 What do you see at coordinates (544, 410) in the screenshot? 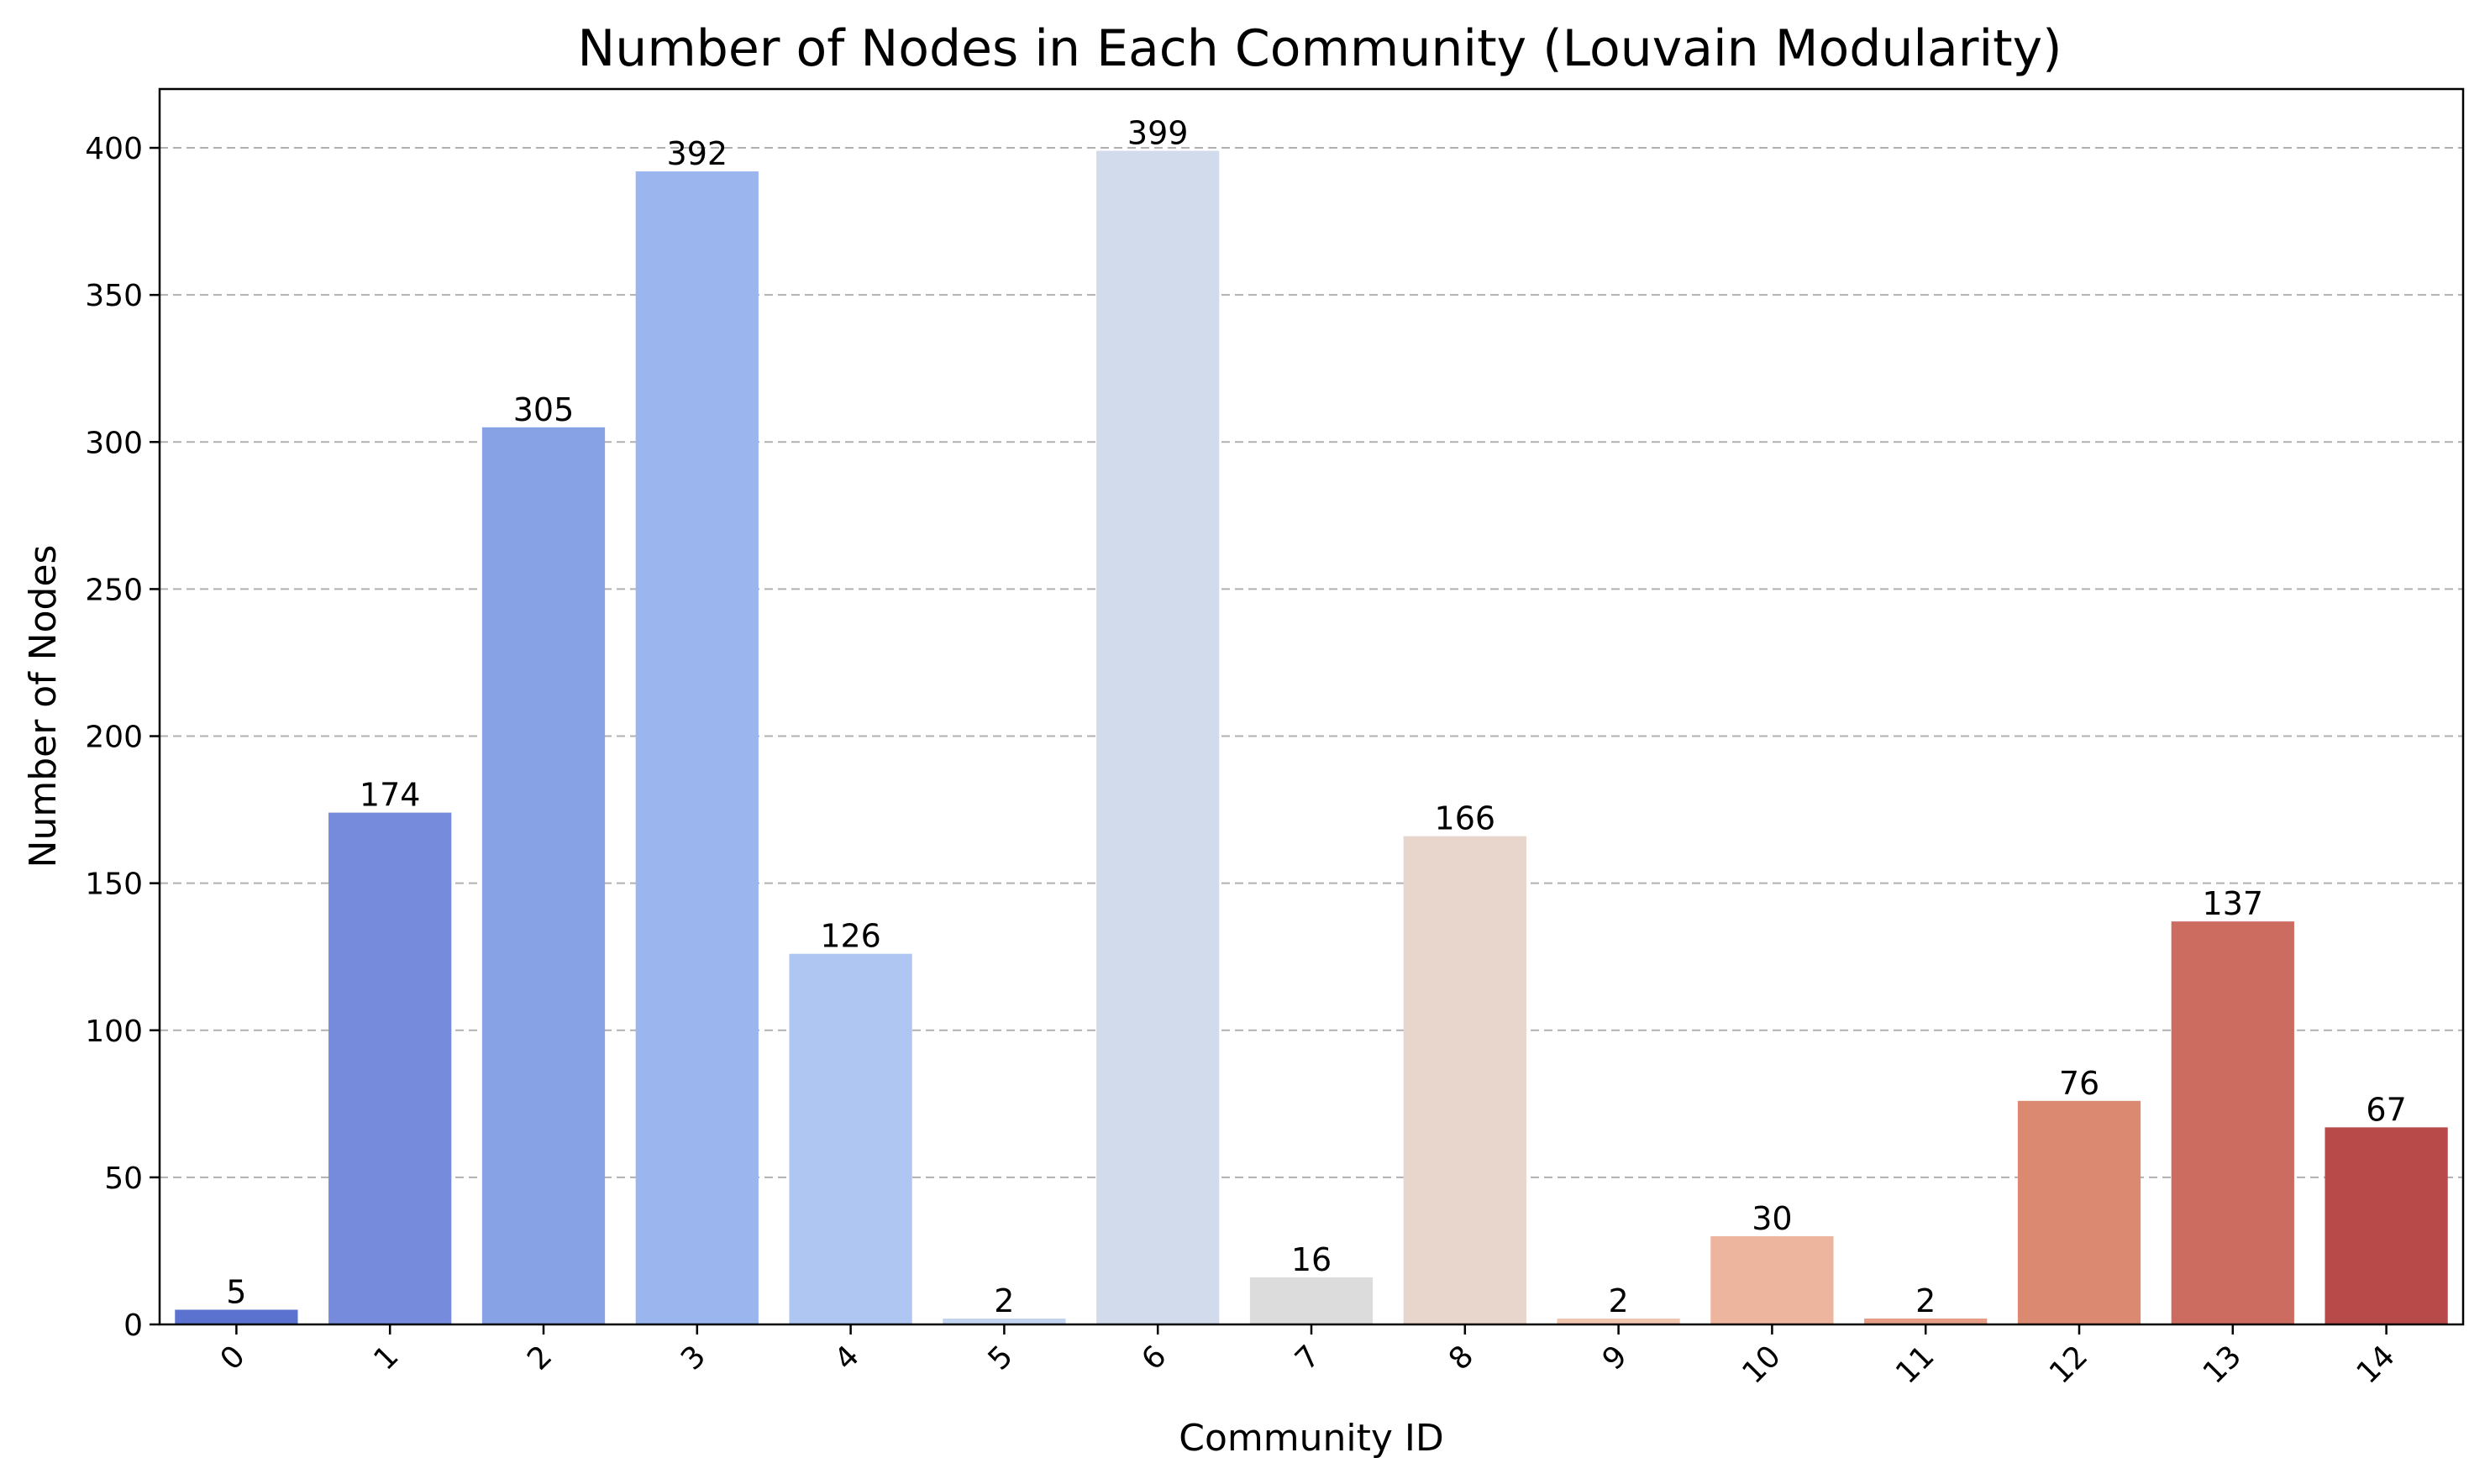
I see `data-label-community-2: 305` at bounding box center [544, 410].